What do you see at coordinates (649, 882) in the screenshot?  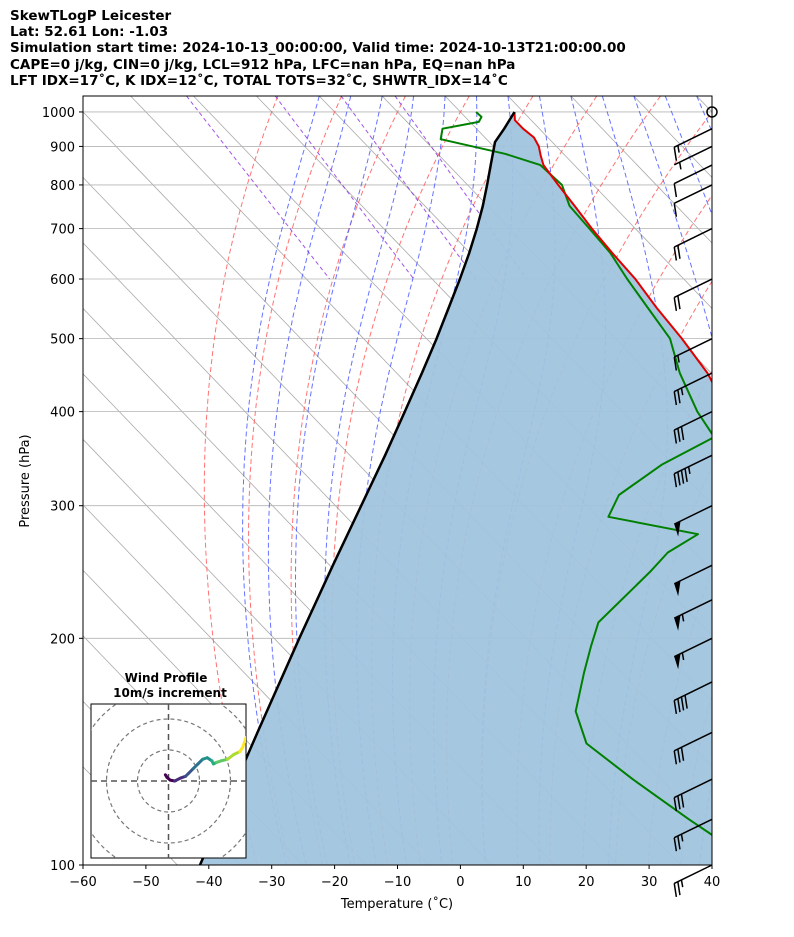 I see `x-tick-label: 30` at bounding box center [649, 882].